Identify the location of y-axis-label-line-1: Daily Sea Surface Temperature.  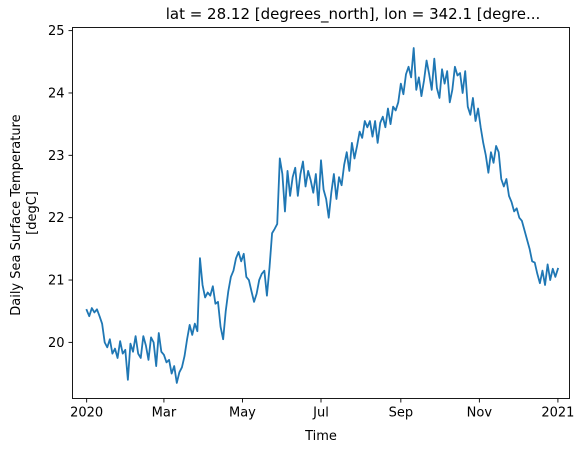
(16, 214).